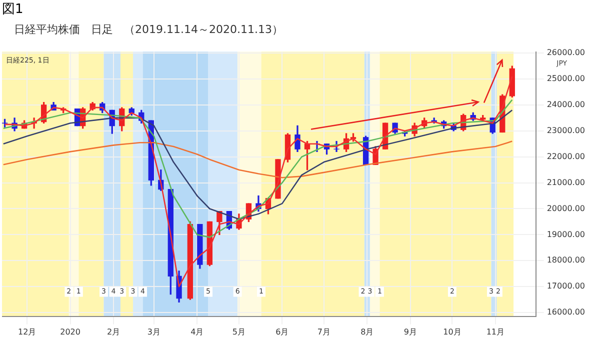 The height and width of the screenshot is (346, 600). I want to click on x-tick-label: 6月, so click(282, 331).